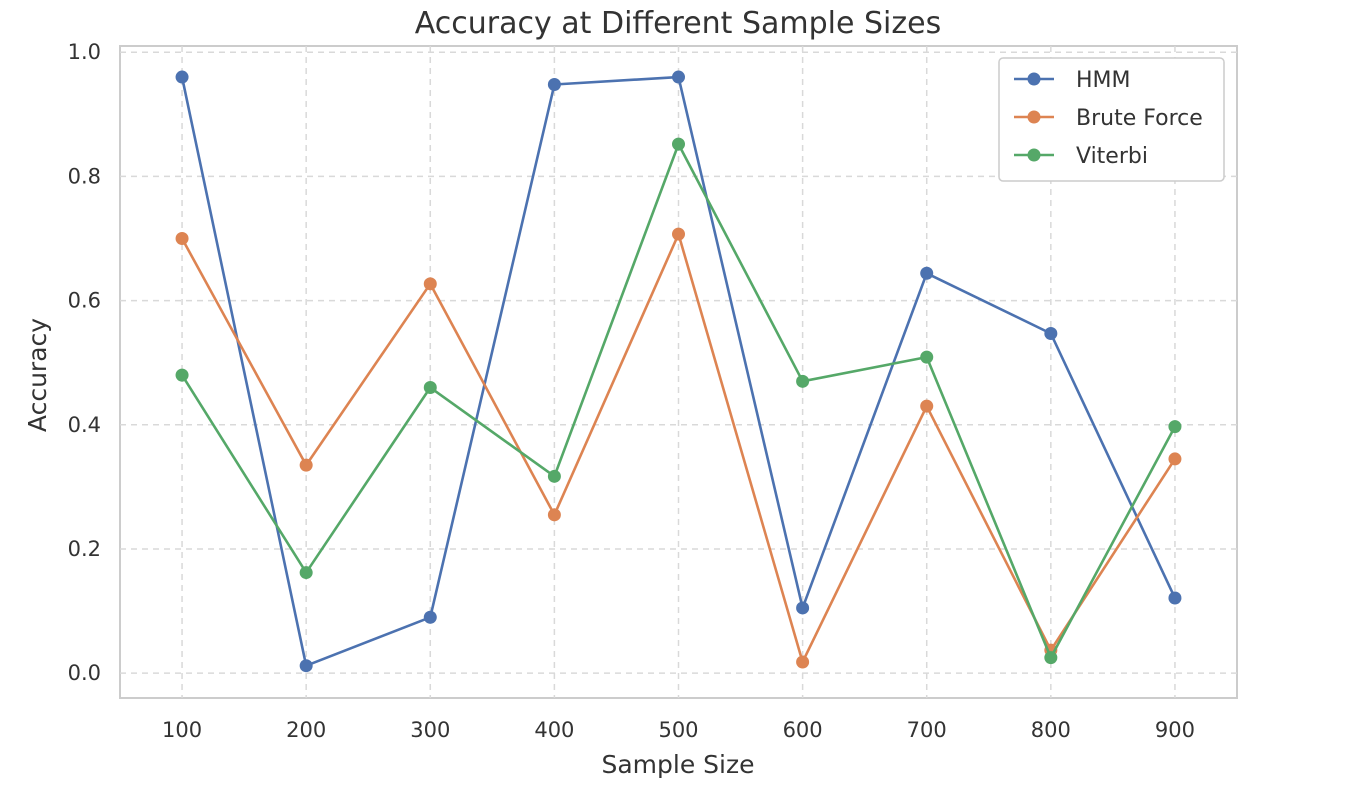  What do you see at coordinates (84, 673) in the screenshot?
I see `y-tick-label: 0.0` at bounding box center [84, 673].